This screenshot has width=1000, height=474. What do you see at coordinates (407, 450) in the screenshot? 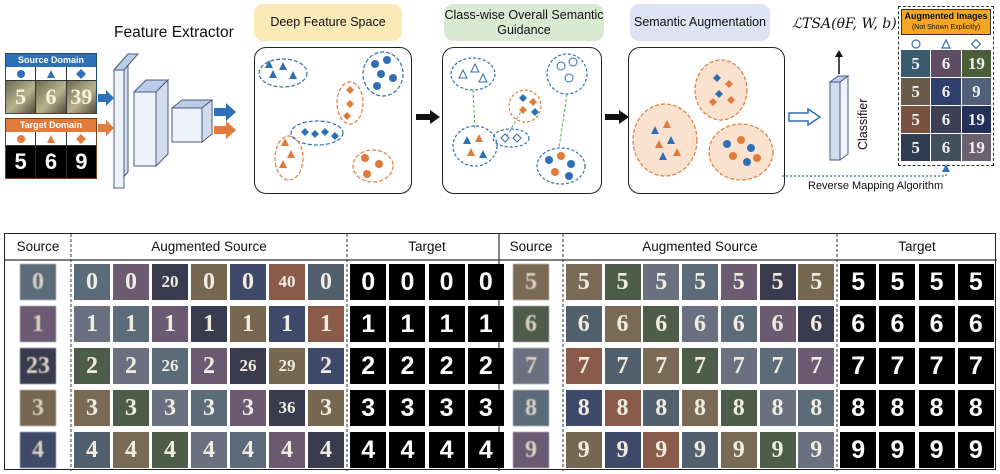
I see `target-image: 4` at bounding box center [407, 450].